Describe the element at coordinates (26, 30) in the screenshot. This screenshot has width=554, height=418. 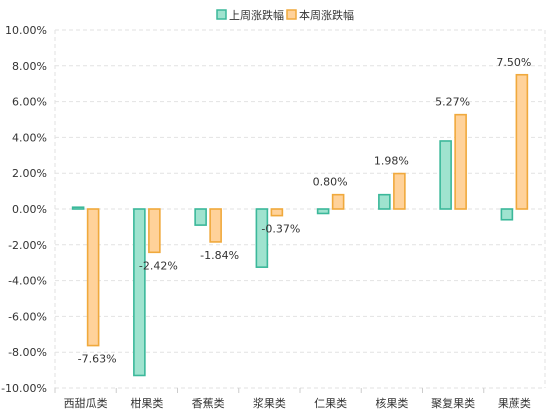
I see `y-tick-label: 10.00%` at that location.